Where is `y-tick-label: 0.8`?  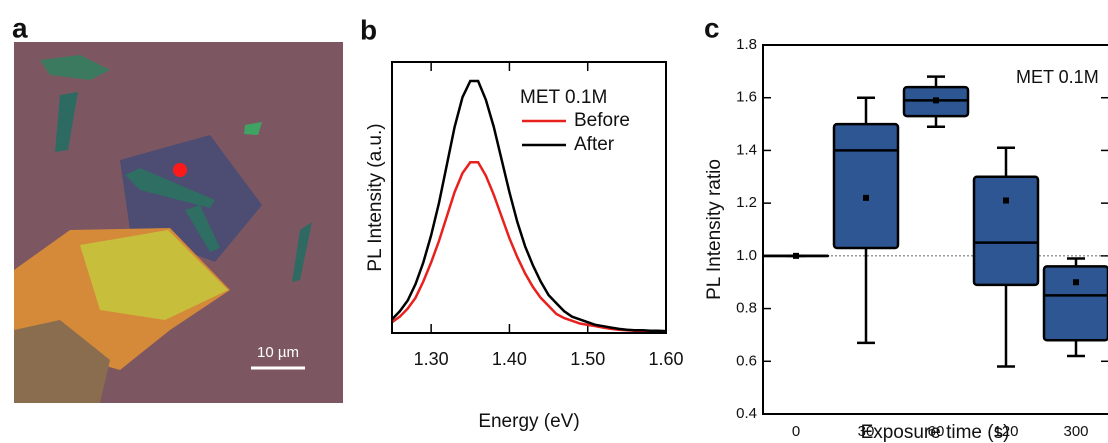
y-tick-label: 0.8 is located at coordinates (746, 308).